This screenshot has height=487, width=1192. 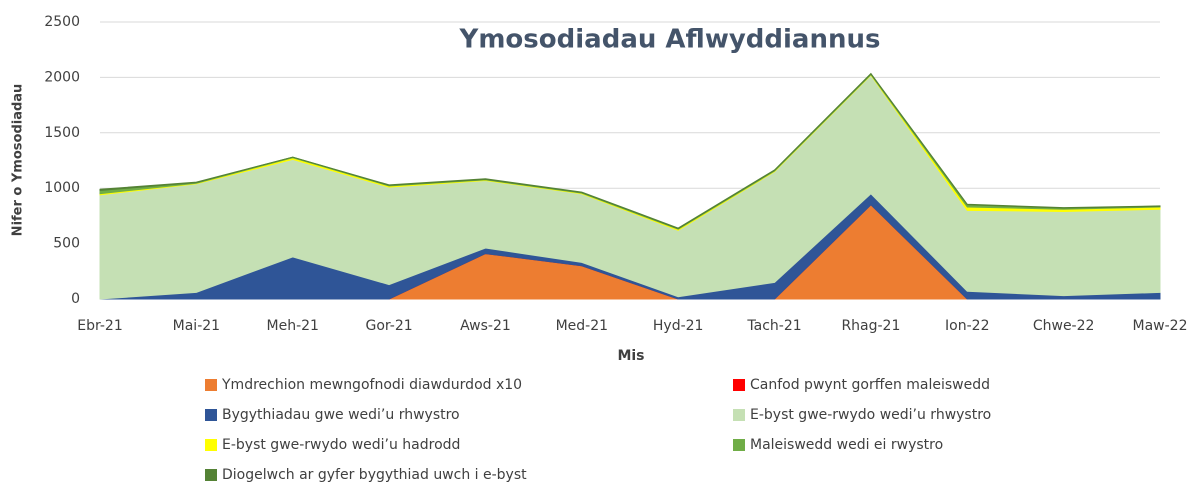 What do you see at coordinates (1160, 326) in the screenshot?
I see `x-tick-label: Maw-22` at bounding box center [1160, 326].